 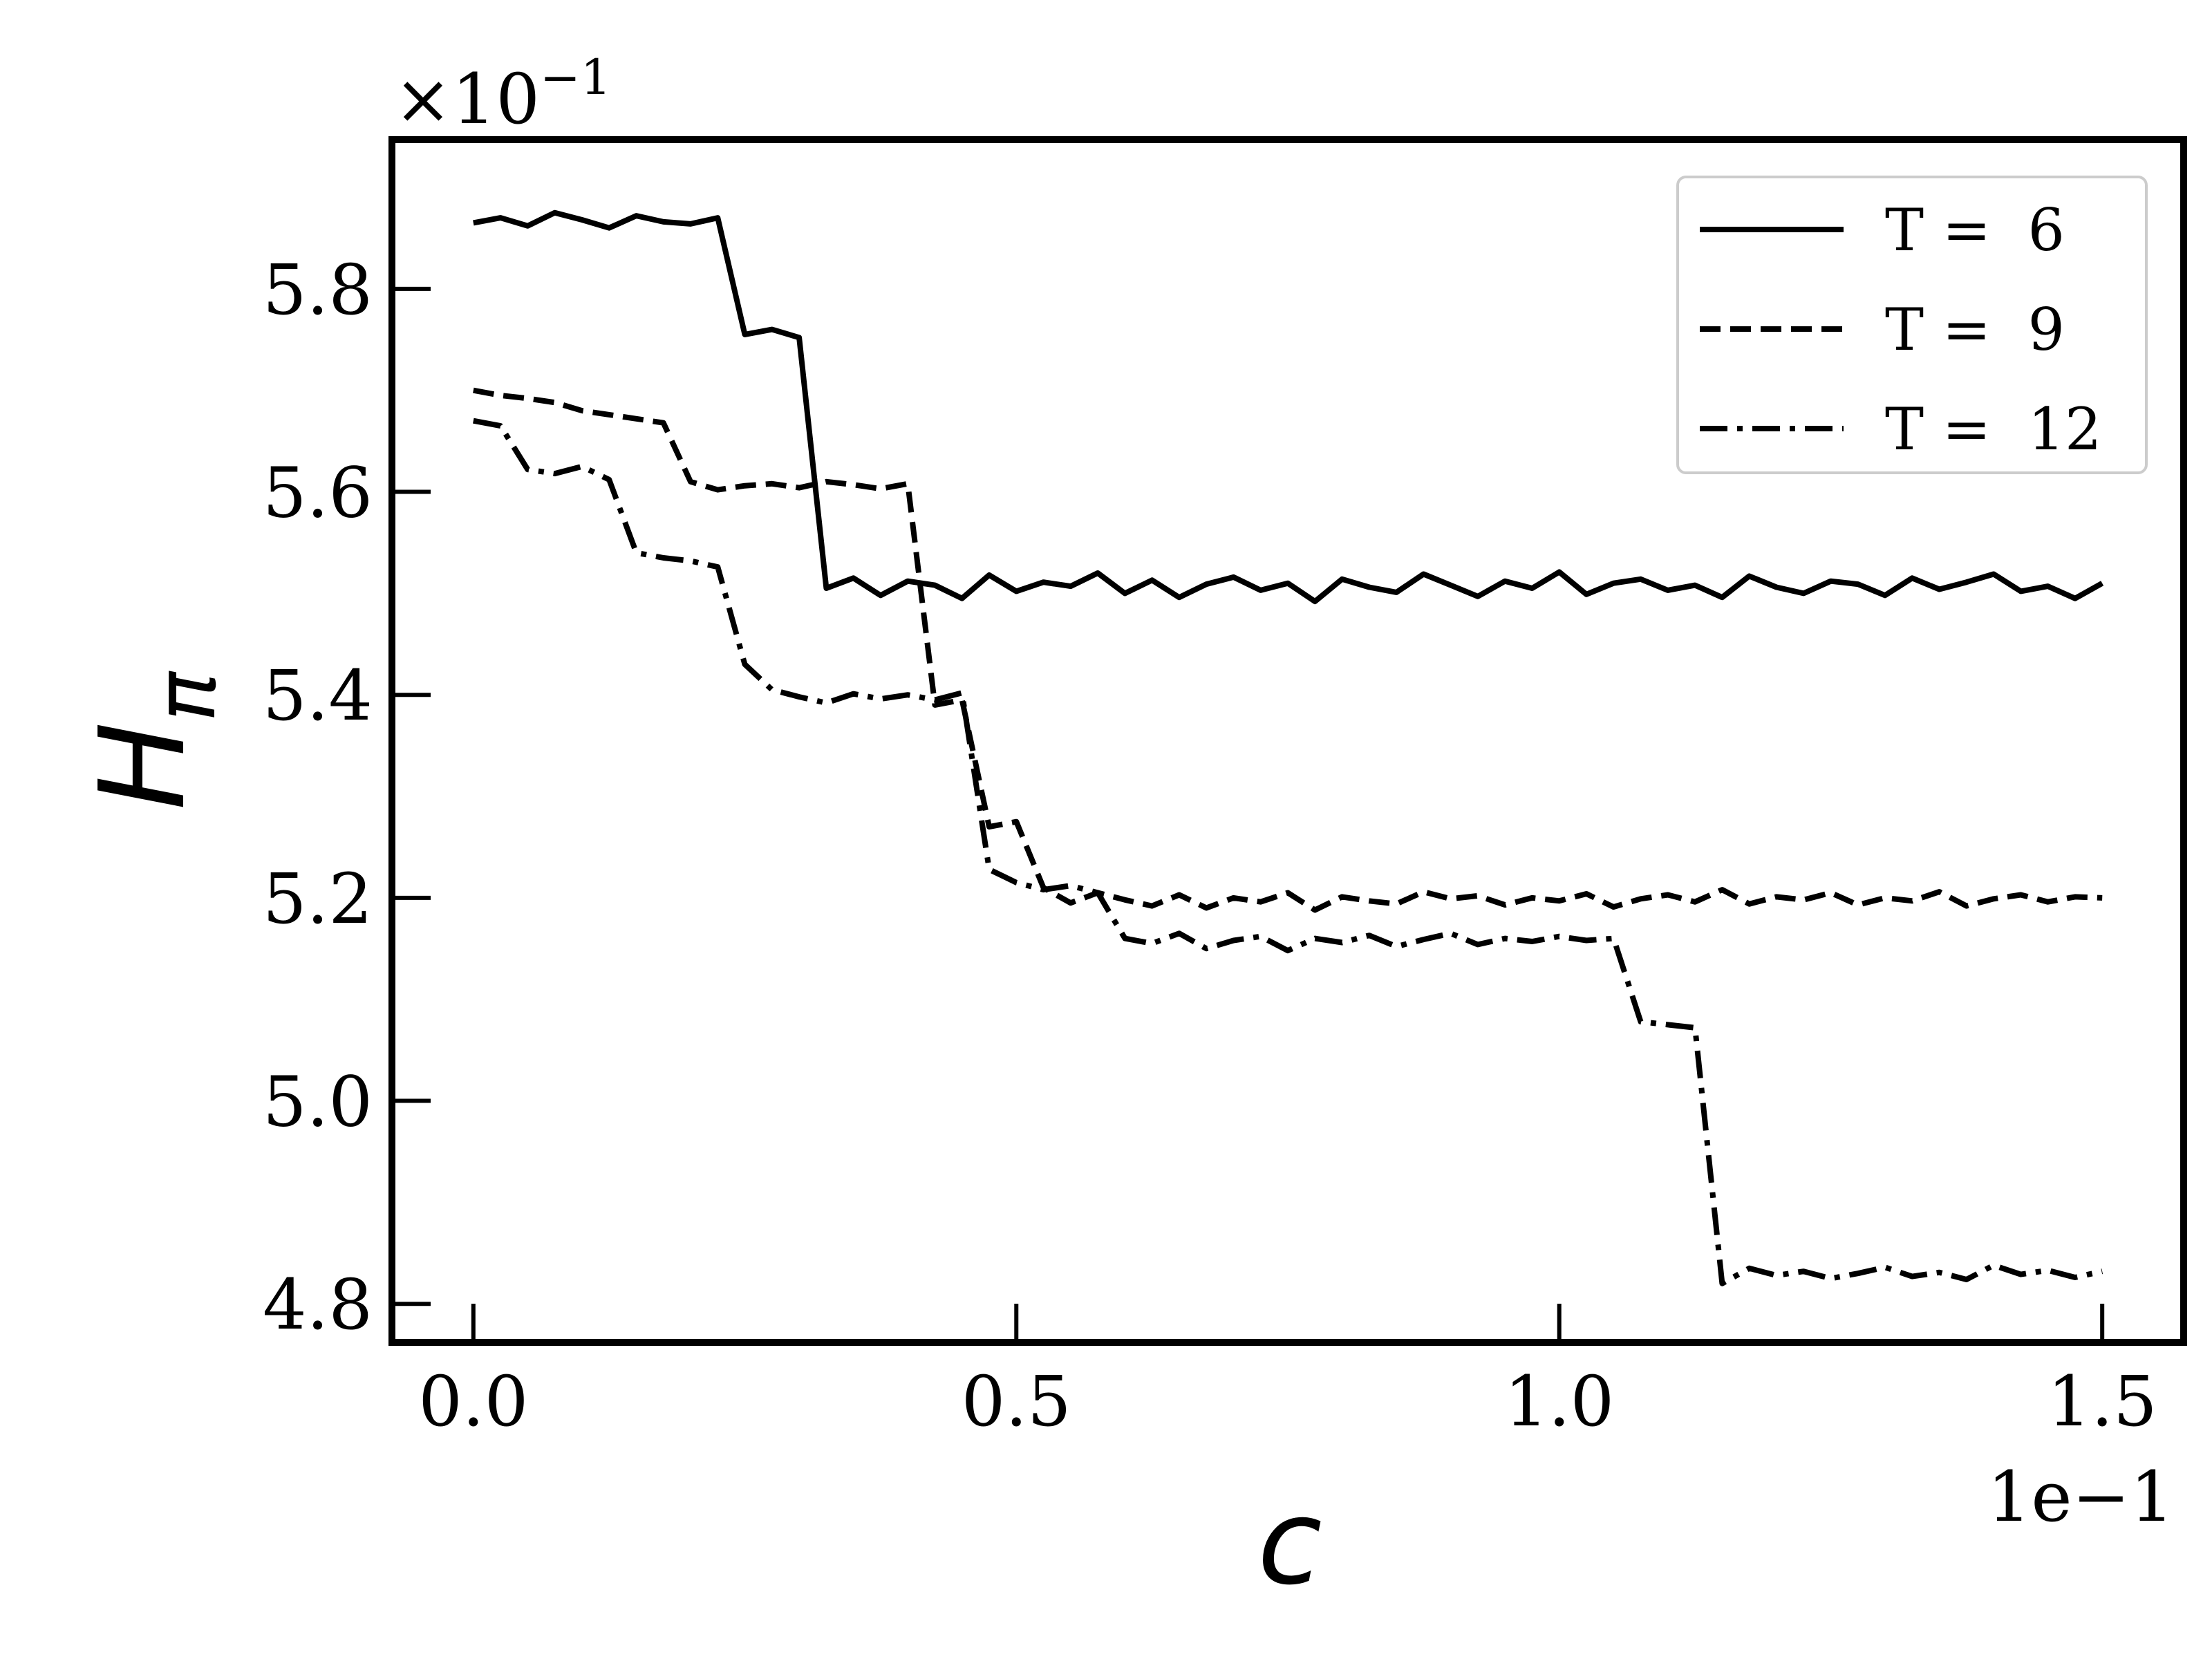 I want to click on legend-label: T = 6, so click(x=1975, y=230).